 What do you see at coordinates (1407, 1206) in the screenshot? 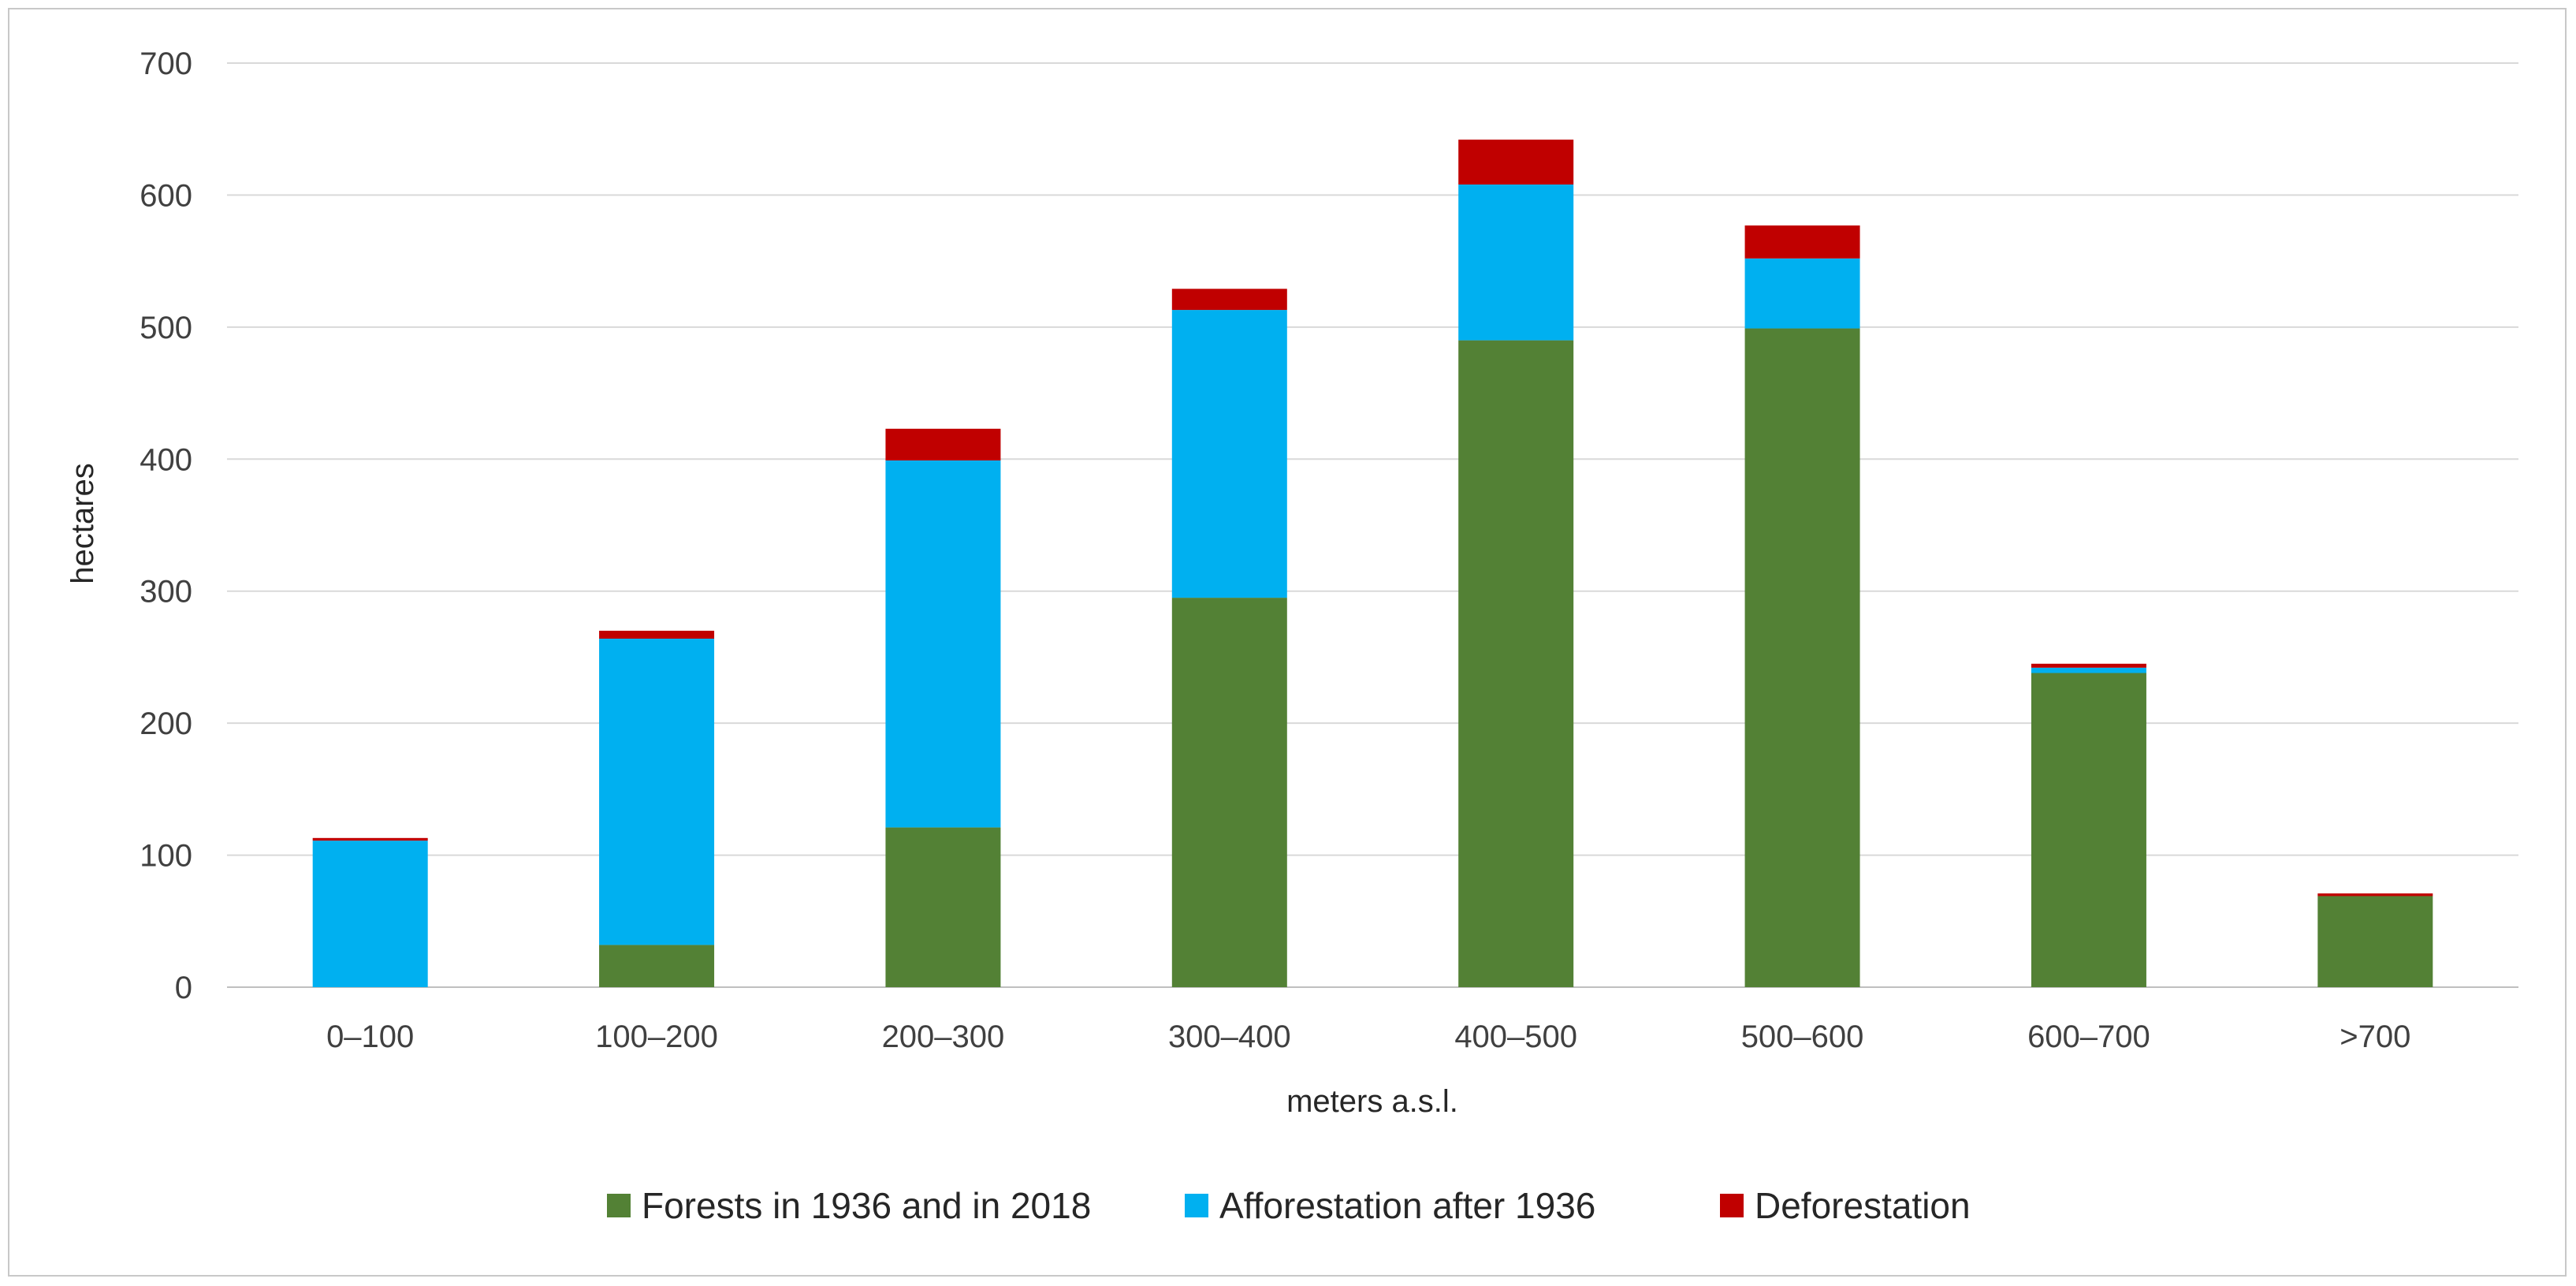
I see `legend-label: Afforestation after 1936` at bounding box center [1407, 1206].